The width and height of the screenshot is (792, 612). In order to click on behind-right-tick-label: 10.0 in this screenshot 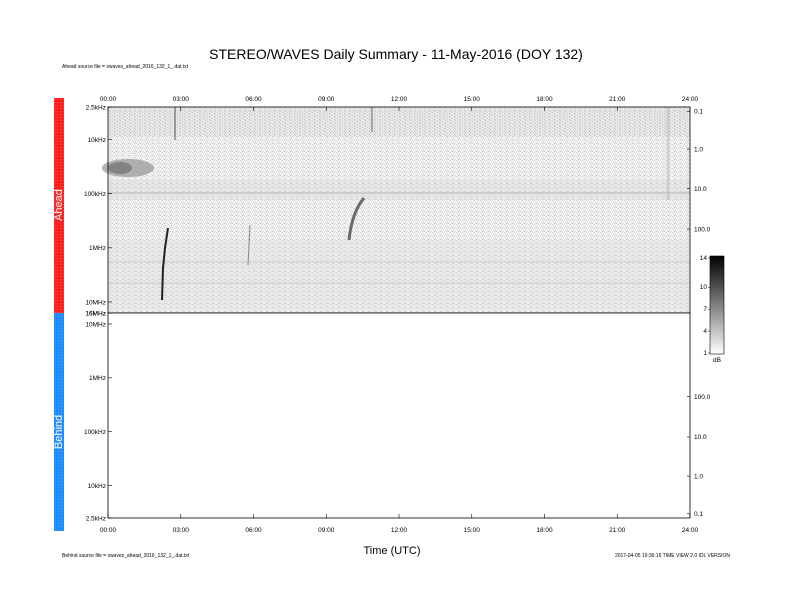, I will do `click(700, 437)`.